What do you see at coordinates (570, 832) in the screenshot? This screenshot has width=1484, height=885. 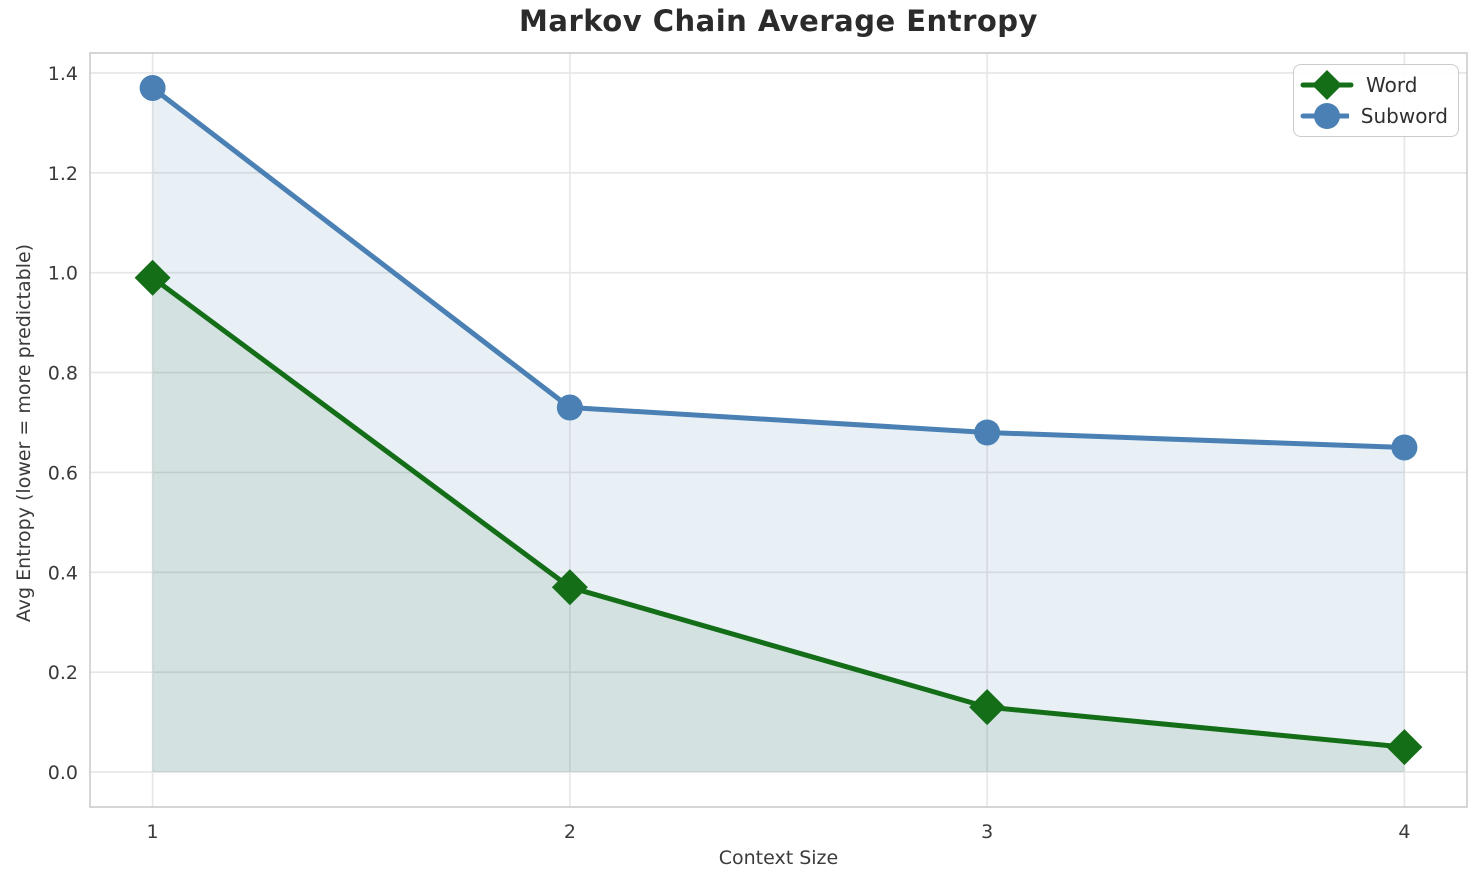 I see `x-tick-label: 2` at bounding box center [570, 832].